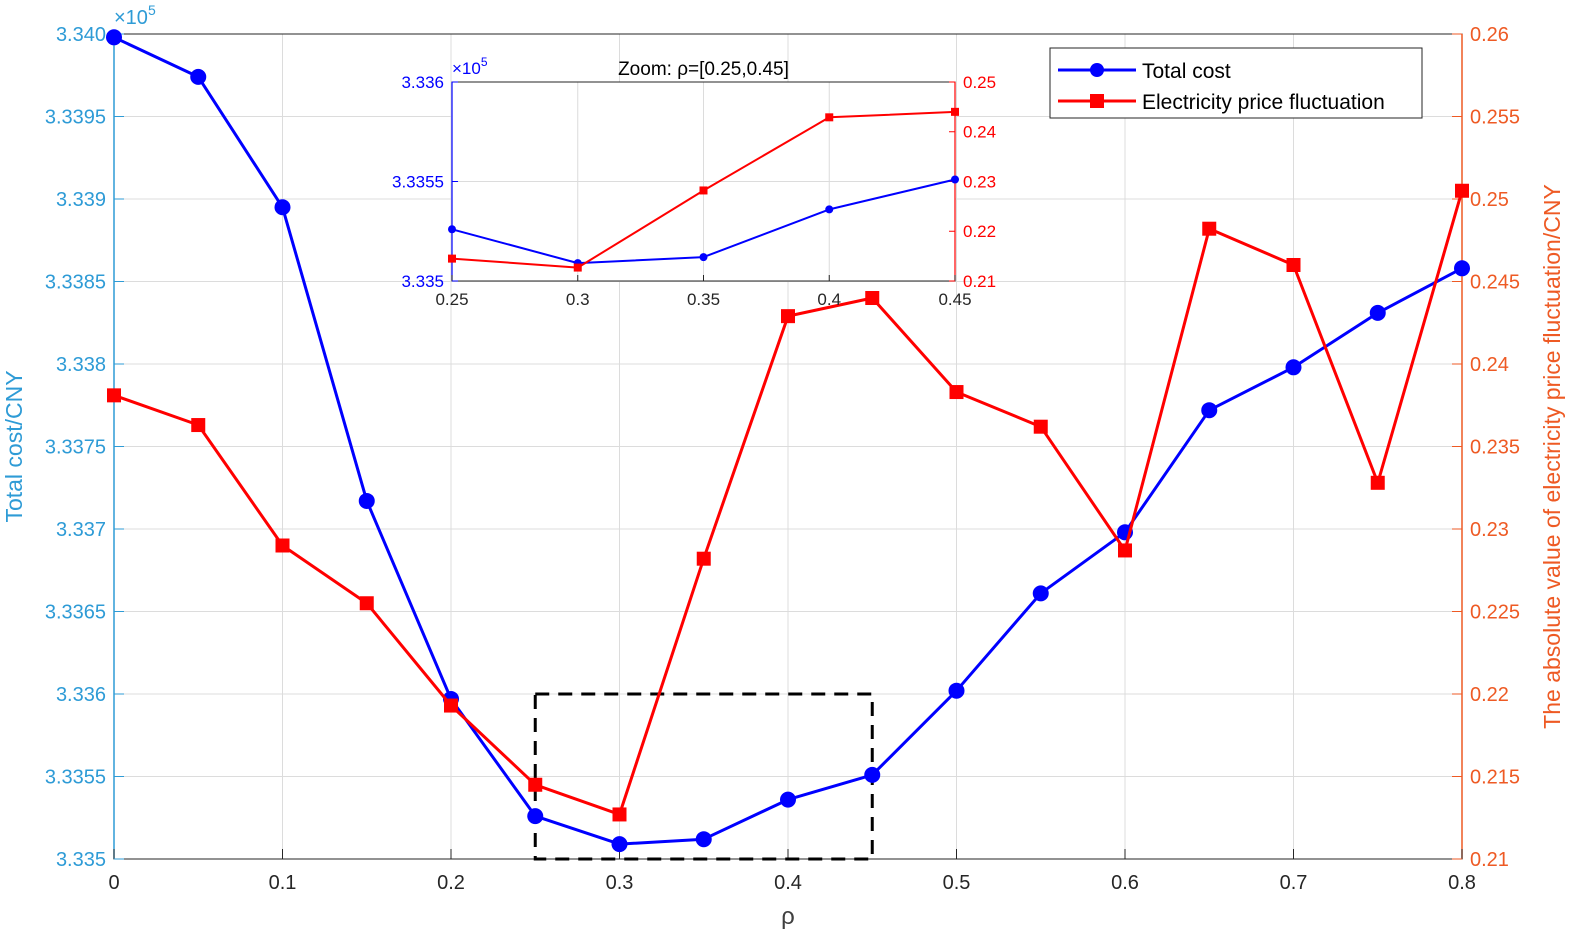 Image resolution: width=1588 pixels, height=950 pixels. I want to click on main-y-right-tick-label: 0.215, so click(1495, 778).